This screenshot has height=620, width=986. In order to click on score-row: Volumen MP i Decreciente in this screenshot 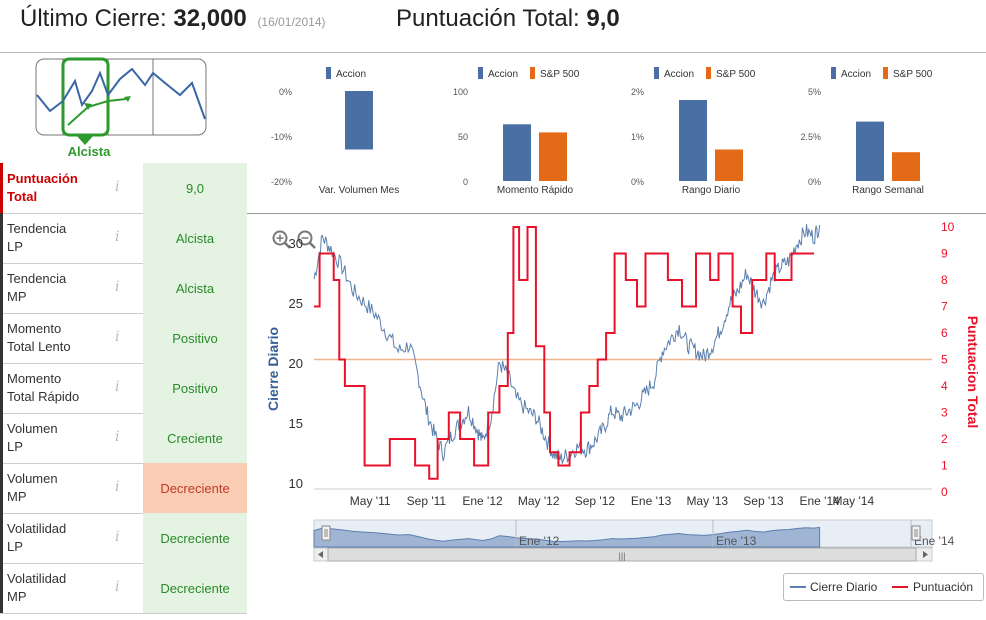, I will do `click(123, 488)`.